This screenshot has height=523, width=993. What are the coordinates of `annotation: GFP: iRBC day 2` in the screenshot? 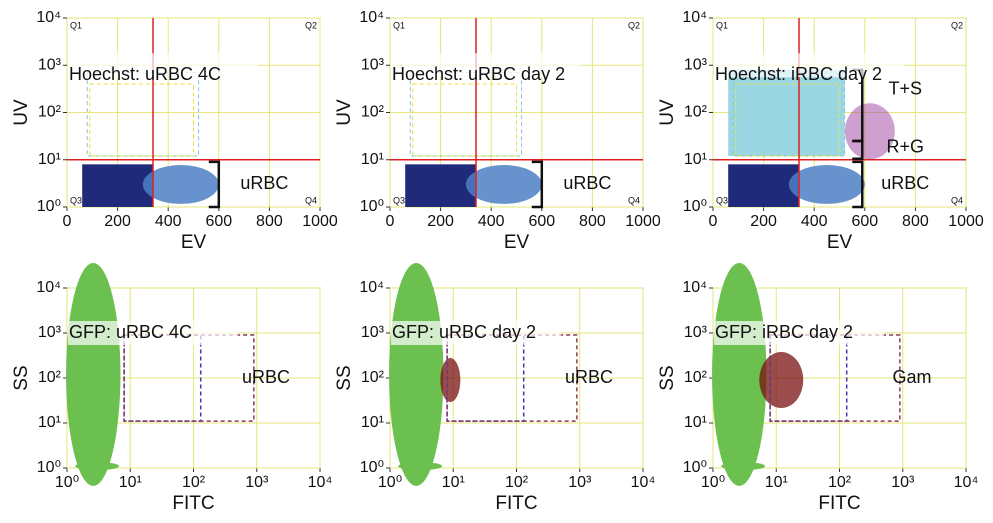 It's located at (784, 332).